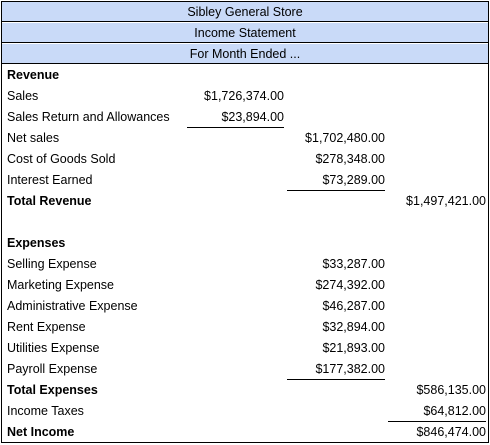 The height and width of the screenshot is (445, 490). Describe the element at coordinates (235, 117) in the screenshot. I see `returns-value: $23,894.00` at that location.